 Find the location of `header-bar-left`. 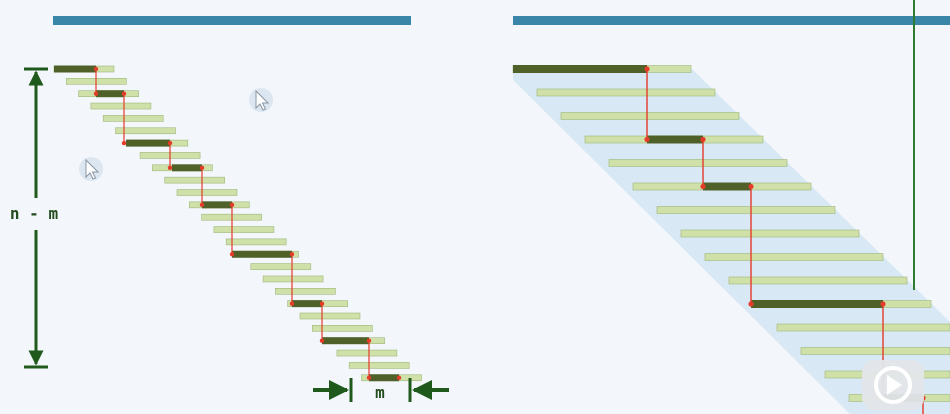

header-bar-left is located at coordinates (232, 20).